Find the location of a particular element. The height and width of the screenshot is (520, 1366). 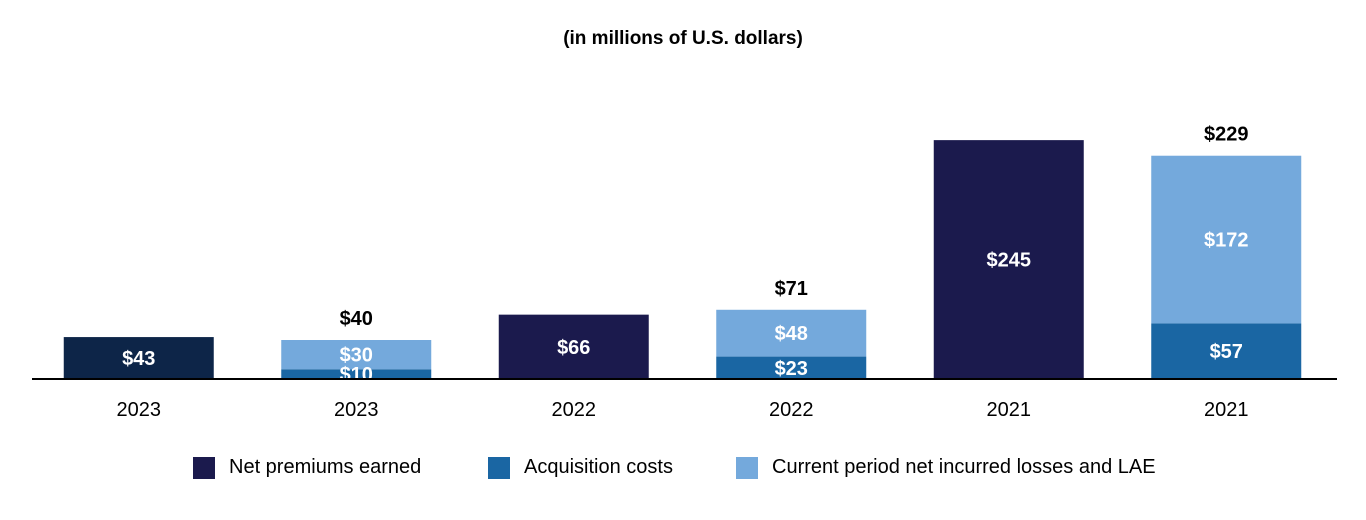

bar-total-label: $229 is located at coordinates (1226, 135).